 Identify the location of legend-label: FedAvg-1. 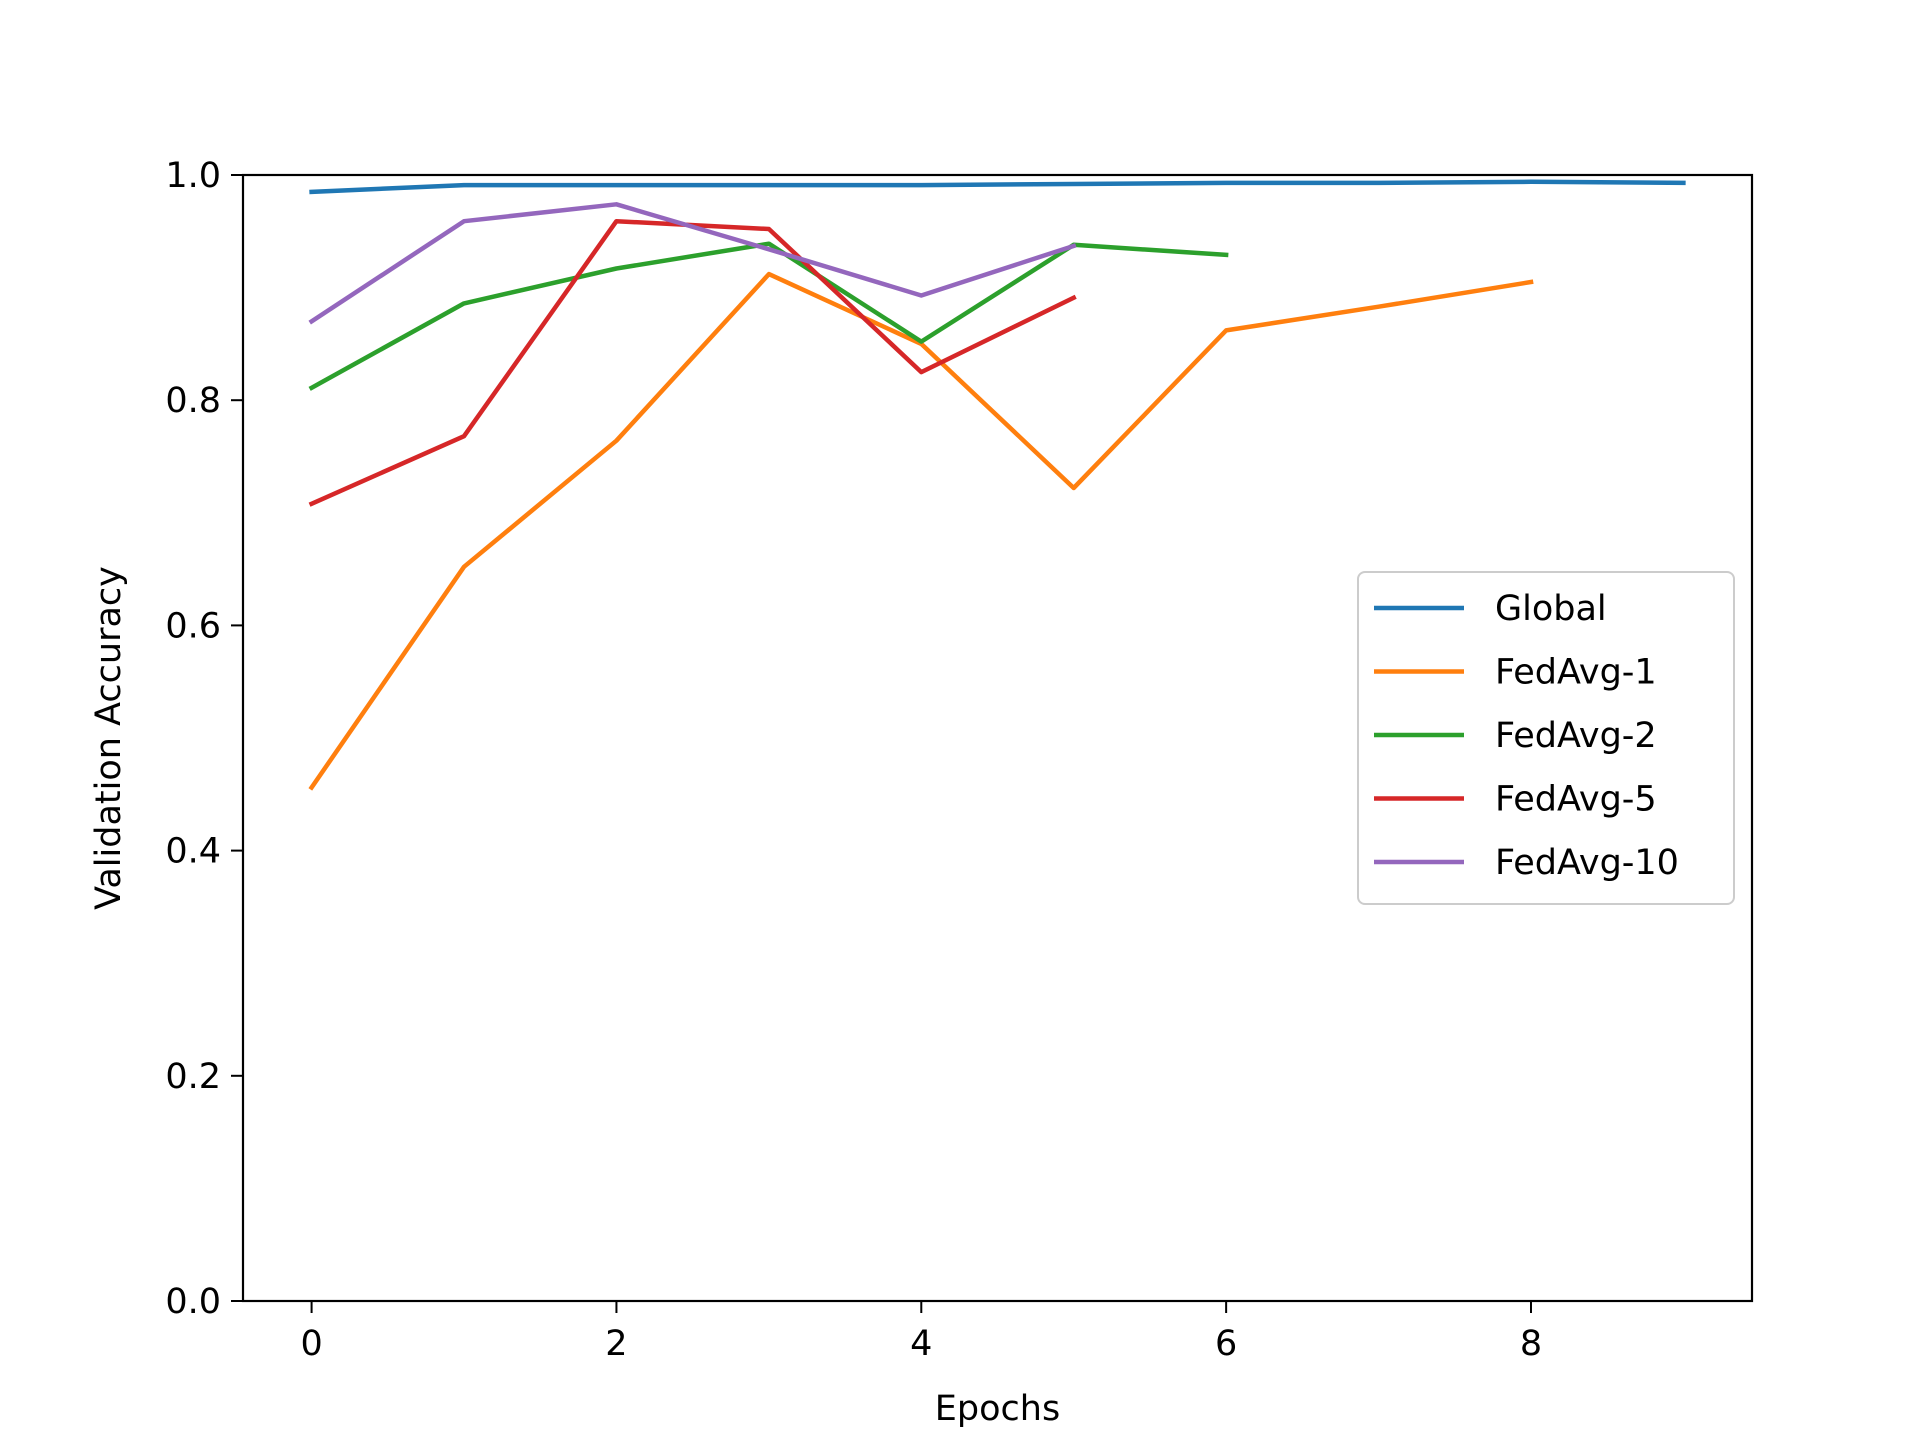
(1576, 673).